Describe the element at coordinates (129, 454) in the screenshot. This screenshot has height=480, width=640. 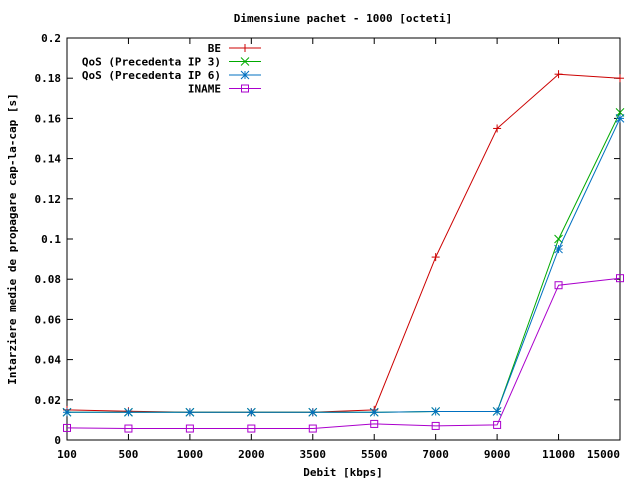
I see `x-tick-label: 500` at that location.